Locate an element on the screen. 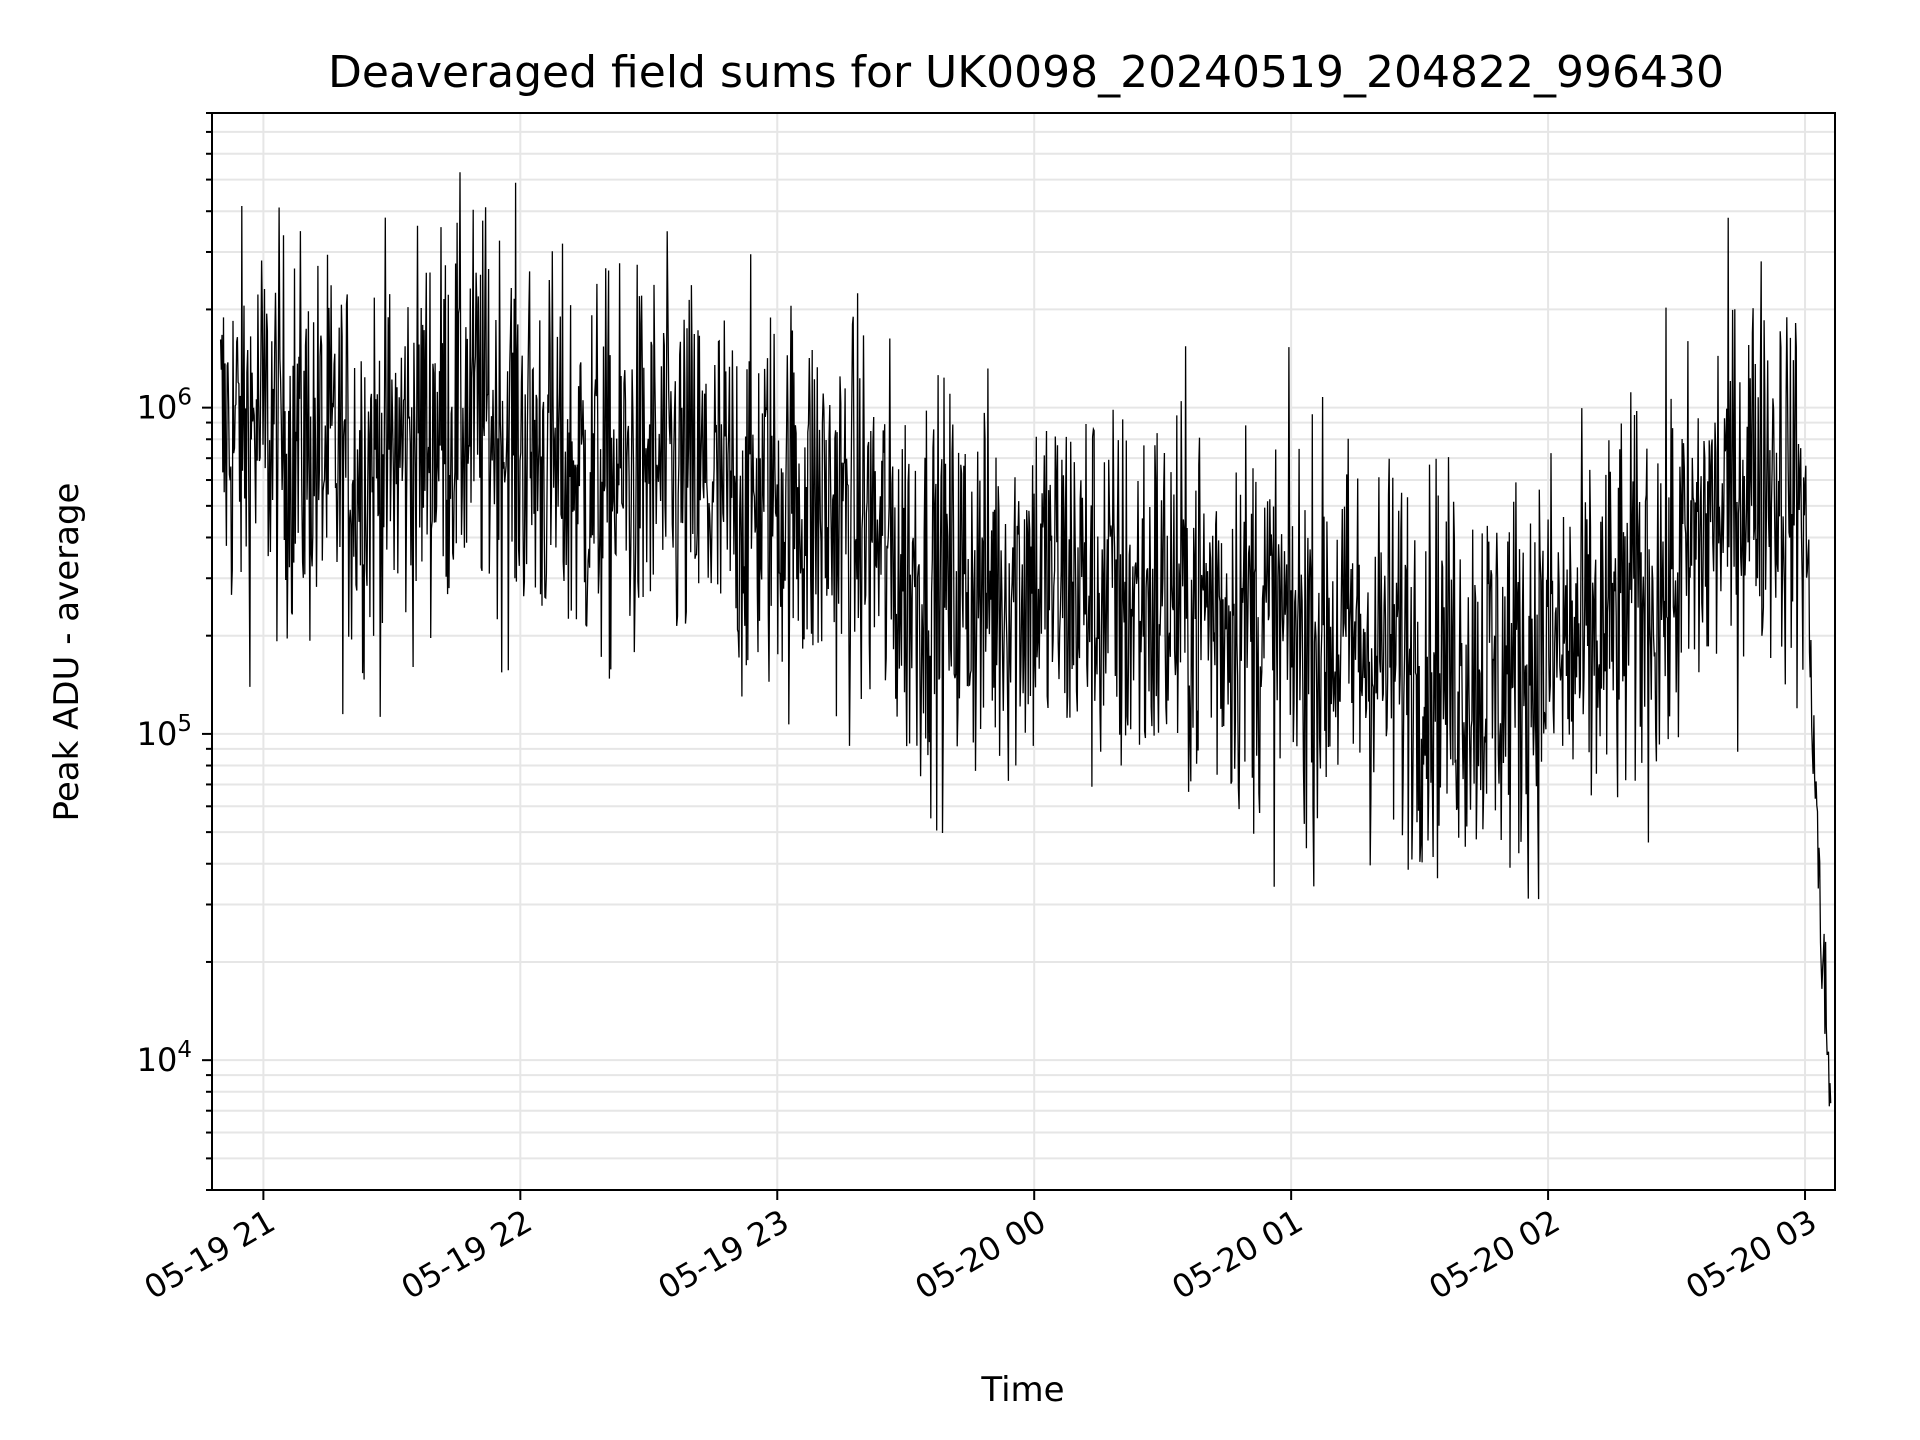 The width and height of the screenshot is (1920, 1440). x-tick-label: 05-20 00 is located at coordinates (981, 1254).